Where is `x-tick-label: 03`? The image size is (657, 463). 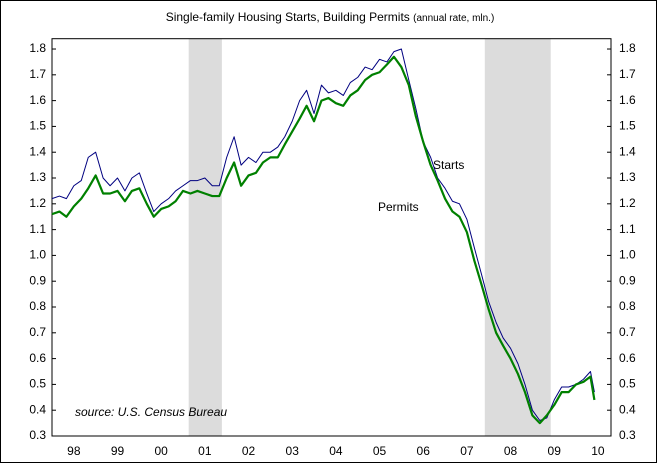 x-tick-label: 03 is located at coordinates (293, 451).